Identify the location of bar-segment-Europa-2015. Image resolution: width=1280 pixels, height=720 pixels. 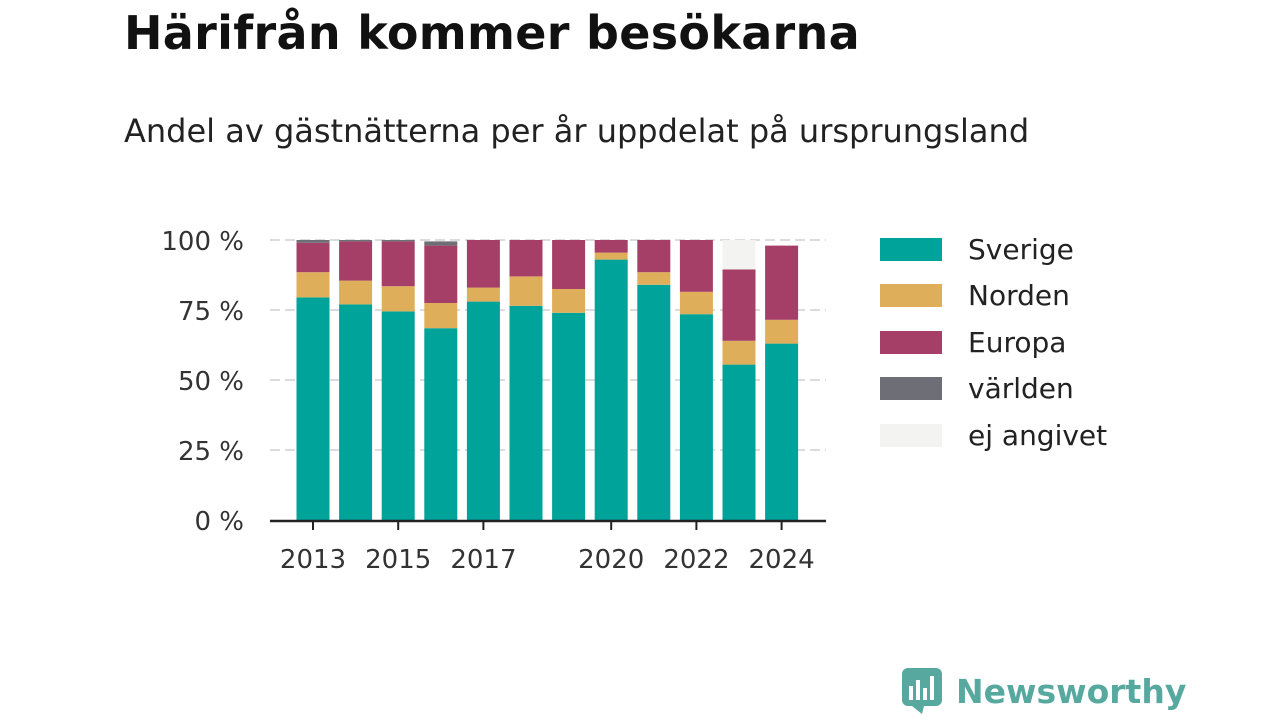
(398, 264).